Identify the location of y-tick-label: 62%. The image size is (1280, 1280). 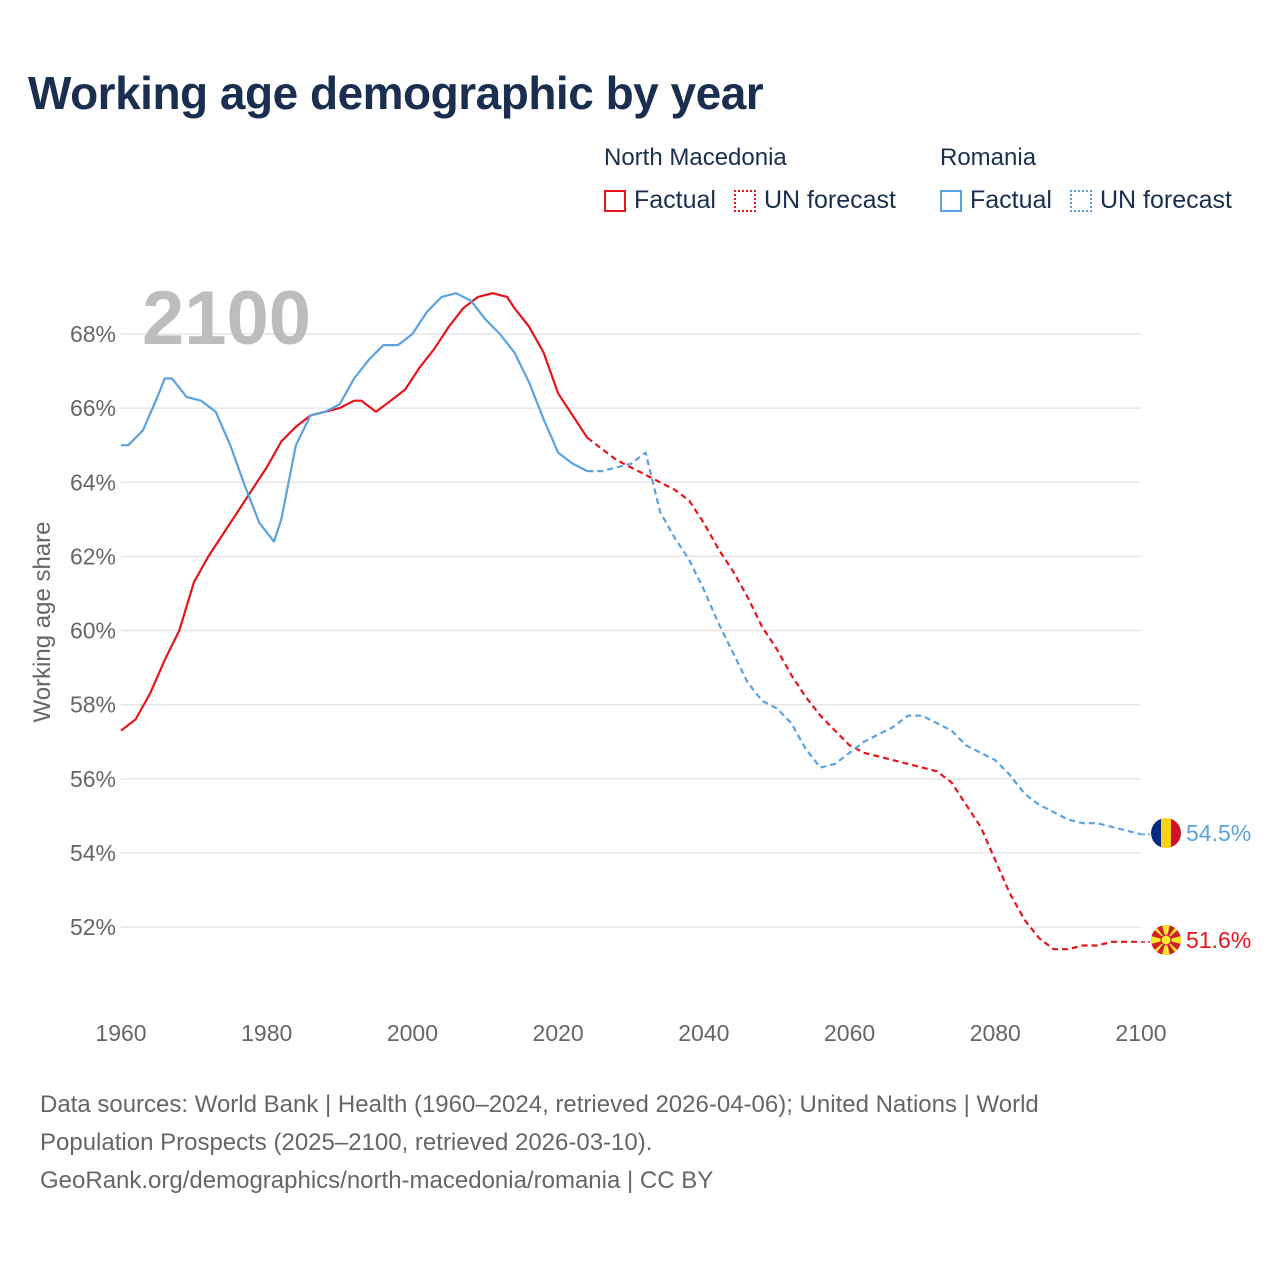
(93, 556).